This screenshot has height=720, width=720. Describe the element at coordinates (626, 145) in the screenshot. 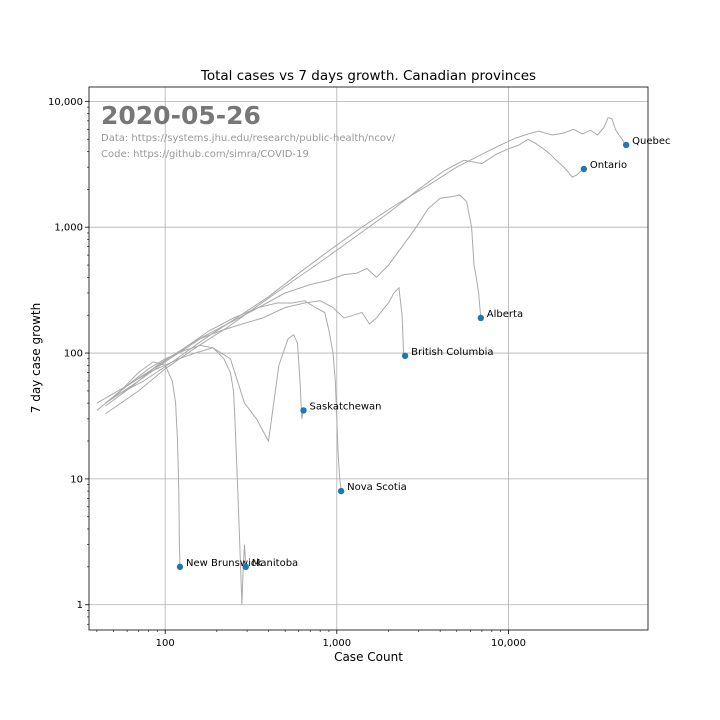

I see `point-quebec` at that location.